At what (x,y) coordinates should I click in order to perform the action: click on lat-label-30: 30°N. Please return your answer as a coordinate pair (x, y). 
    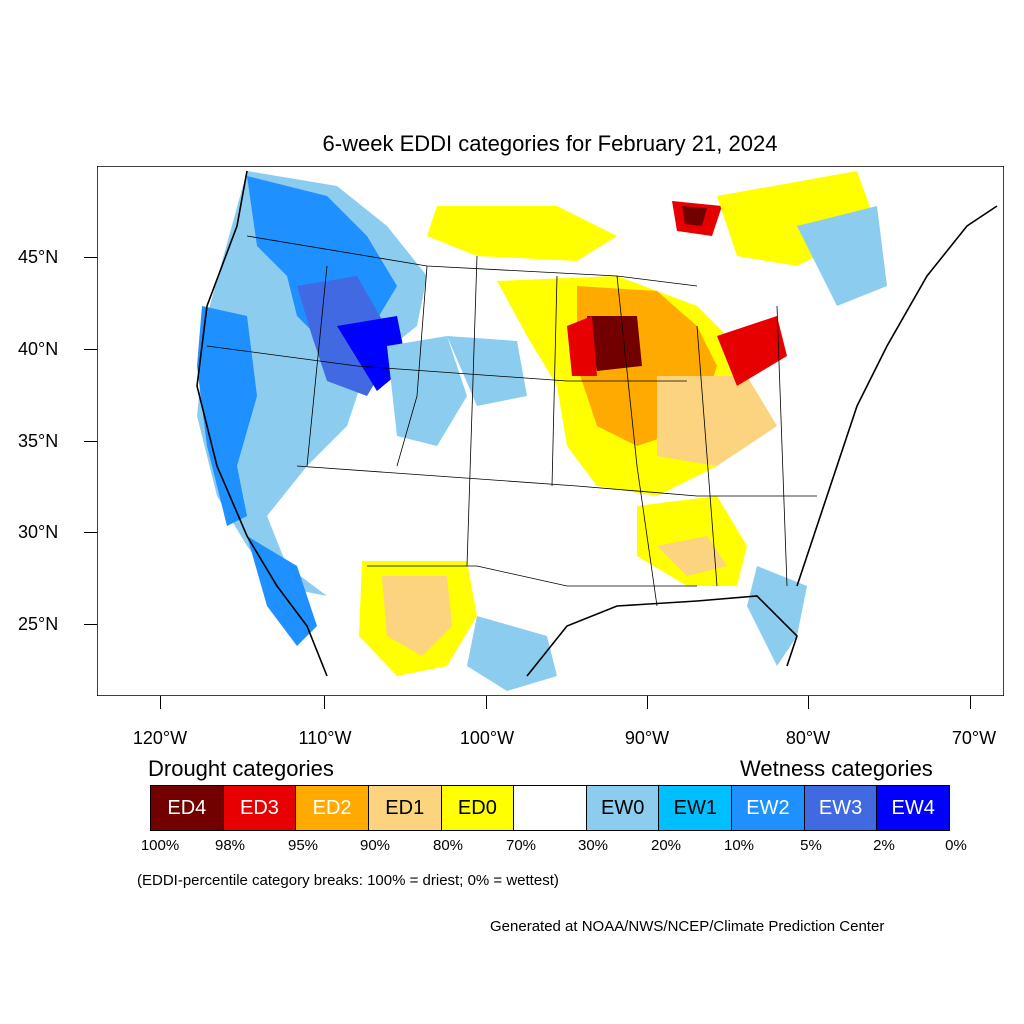
    Looking at the image, I should click on (38, 532).